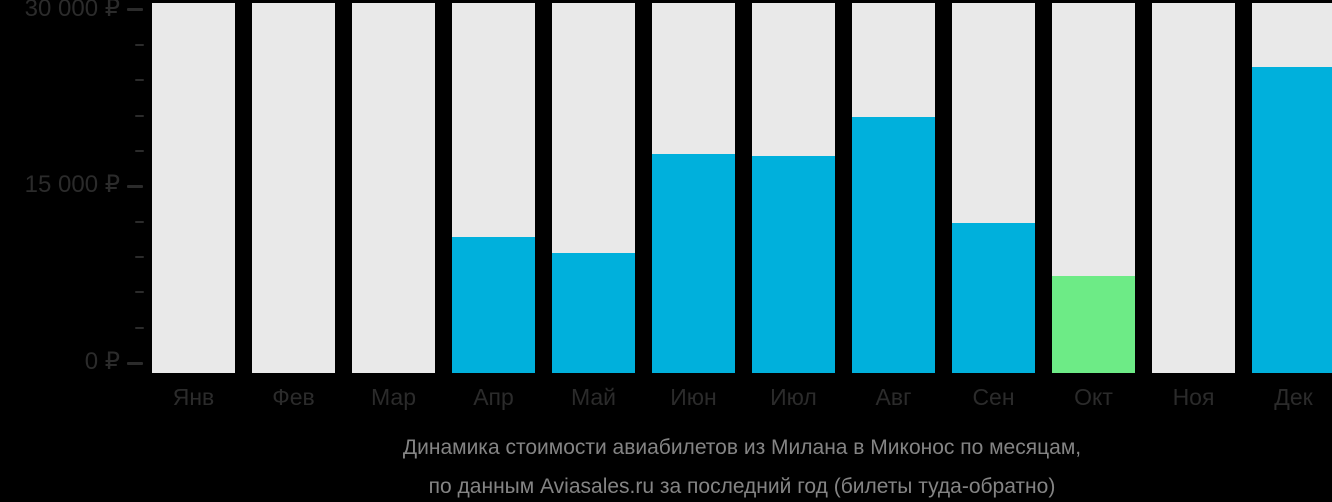 The height and width of the screenshot is (502, 1332). Describe the element at coordinates (1292, 220) in the screenshot. I see `bar-dec` at that location.